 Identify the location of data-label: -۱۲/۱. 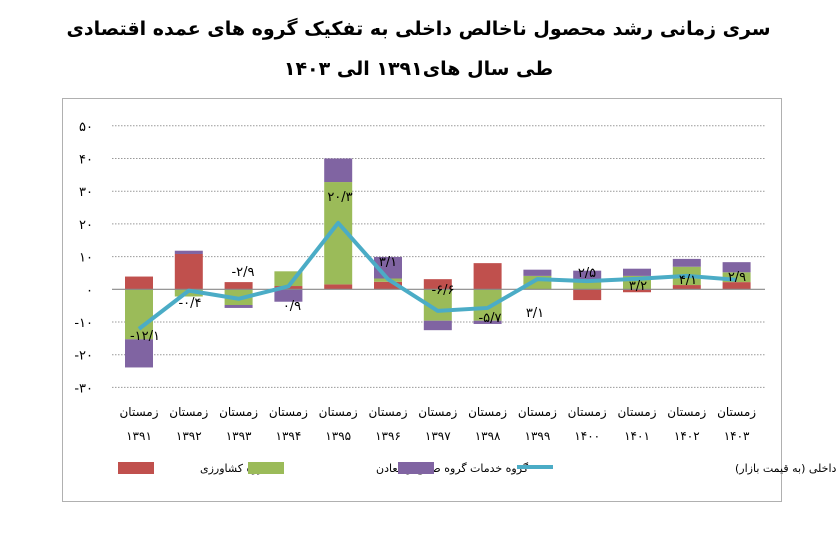
(145, 336).